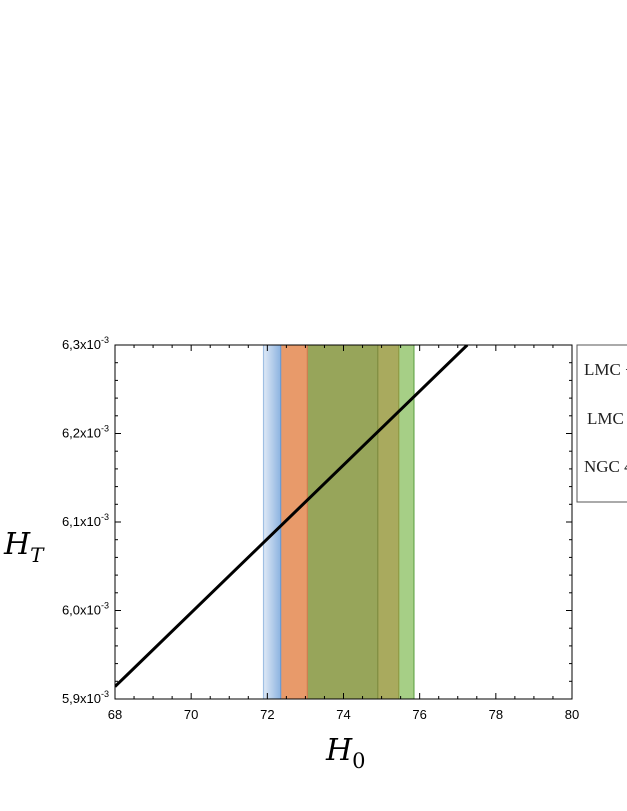 This screenshot has height=811, width=627. I want to click on confidence-bands, so click(338, 522).